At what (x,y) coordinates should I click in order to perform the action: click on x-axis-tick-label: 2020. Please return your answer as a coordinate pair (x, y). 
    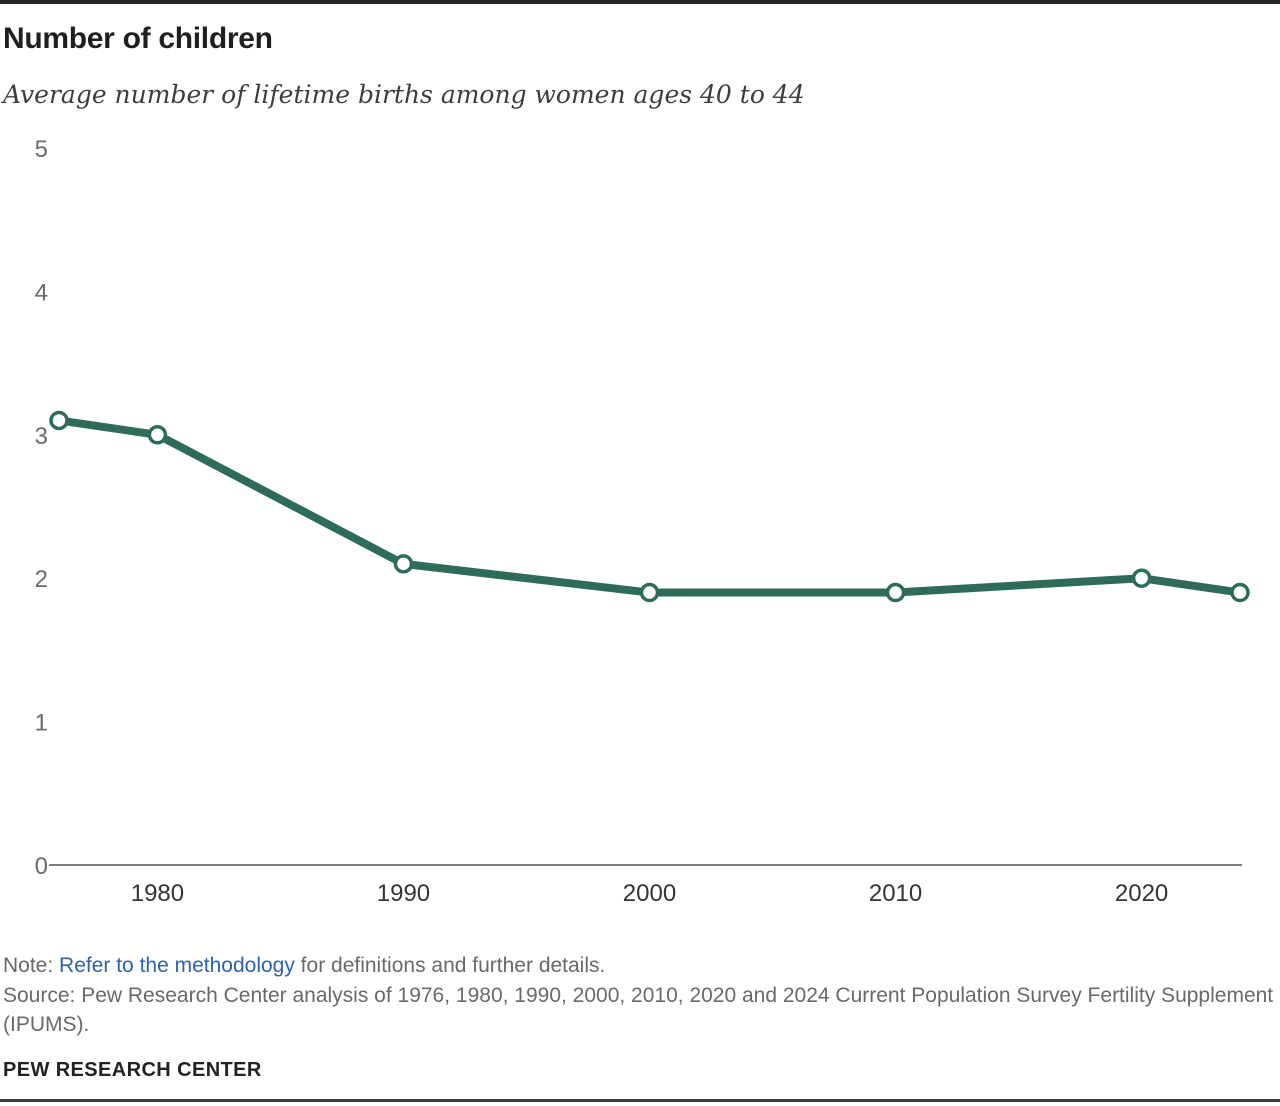
    Looking at the image, I should click on (1141, 893).